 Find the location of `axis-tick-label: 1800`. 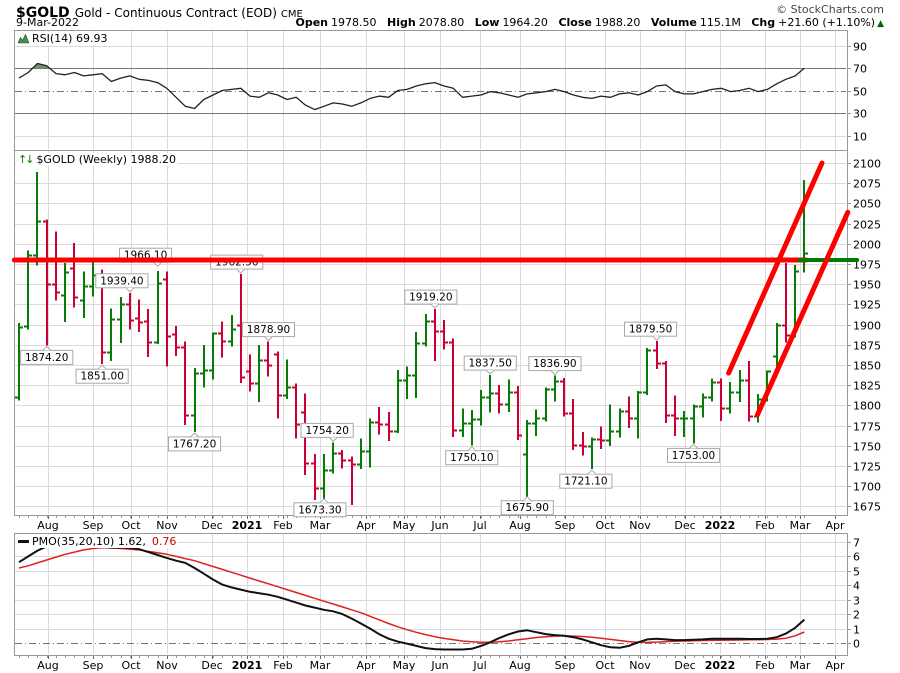

axis-tick-label: 1800 is located at coordinates (867, 406).